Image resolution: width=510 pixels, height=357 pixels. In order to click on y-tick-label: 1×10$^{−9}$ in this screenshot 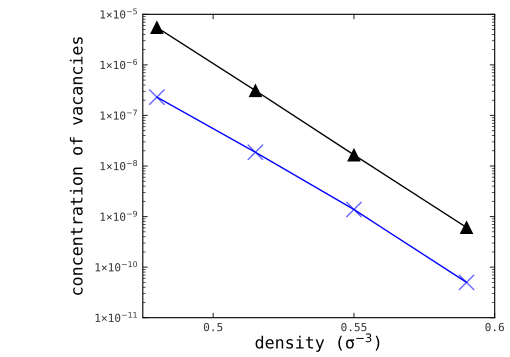, I will do `click(119, 215)`.